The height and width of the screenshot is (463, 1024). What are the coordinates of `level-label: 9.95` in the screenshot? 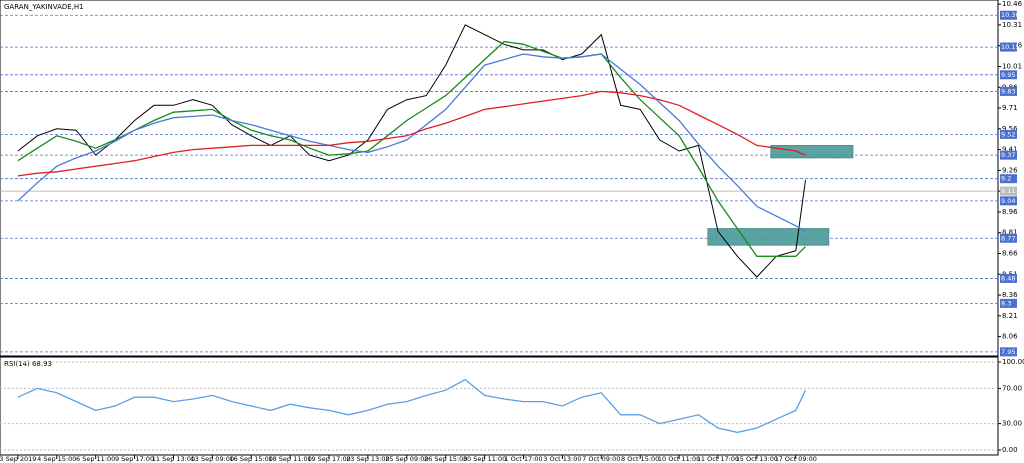 It's located at (1008, 75).